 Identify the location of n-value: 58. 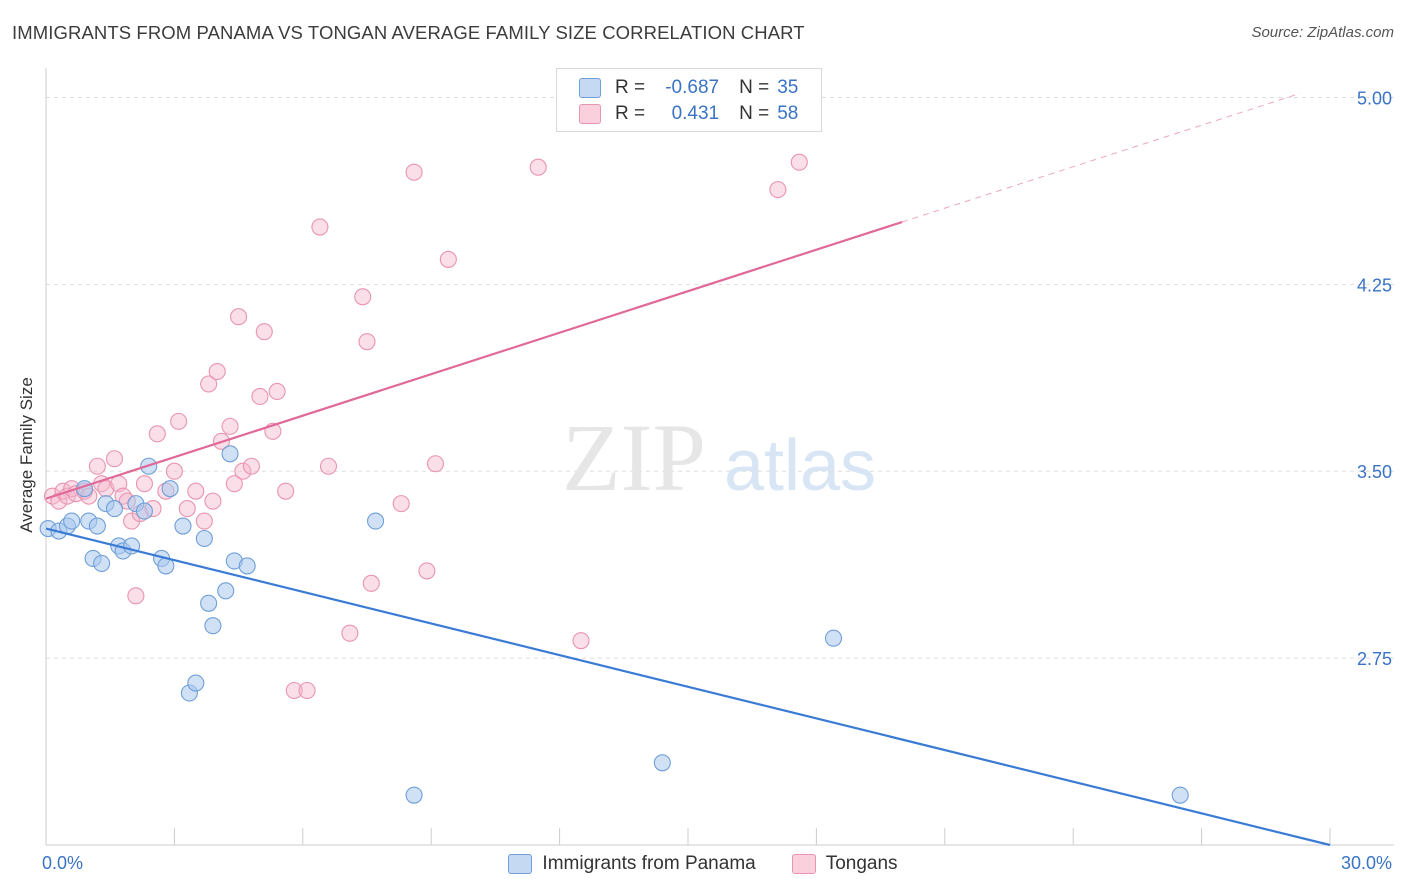
(788, 113).